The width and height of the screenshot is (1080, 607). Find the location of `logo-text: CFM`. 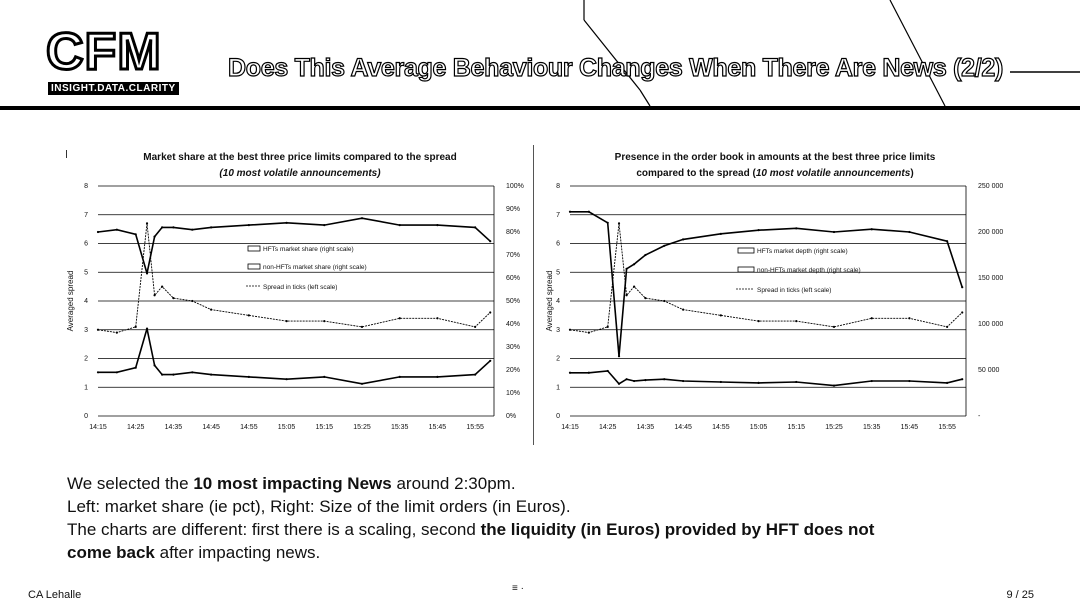

logo-text: CFM is located at coordinates (104, 52).